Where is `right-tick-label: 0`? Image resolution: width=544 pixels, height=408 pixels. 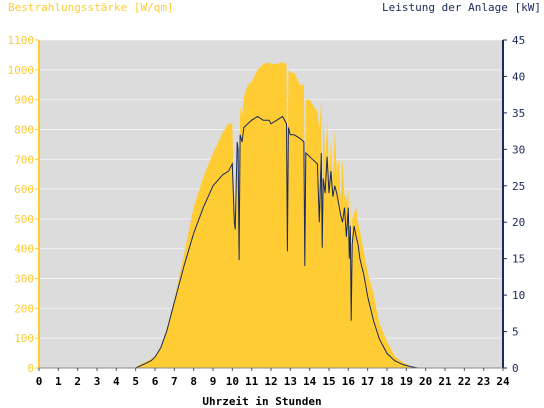 right-tick-label: 0 is located at coordinates (515, 368).